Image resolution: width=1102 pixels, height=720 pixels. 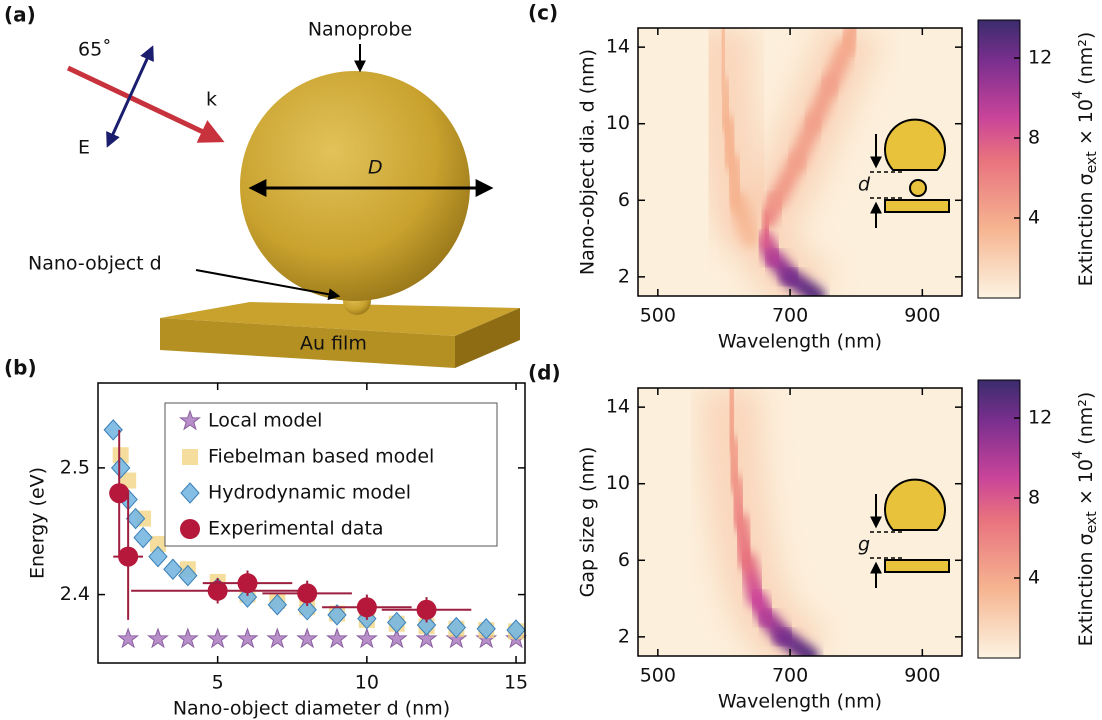 I want to click on axes-frame, so click(x=800, y=522).